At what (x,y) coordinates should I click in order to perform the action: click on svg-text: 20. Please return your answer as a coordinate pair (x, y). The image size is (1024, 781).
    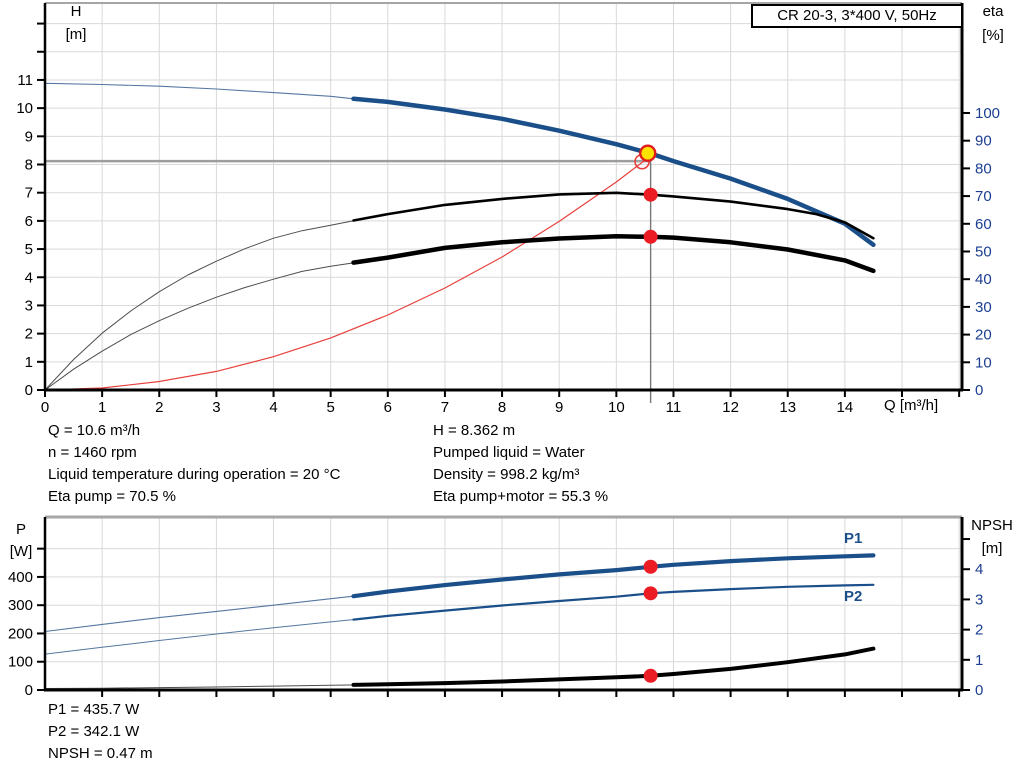
    Looking at the image, I should click on (983, 335).